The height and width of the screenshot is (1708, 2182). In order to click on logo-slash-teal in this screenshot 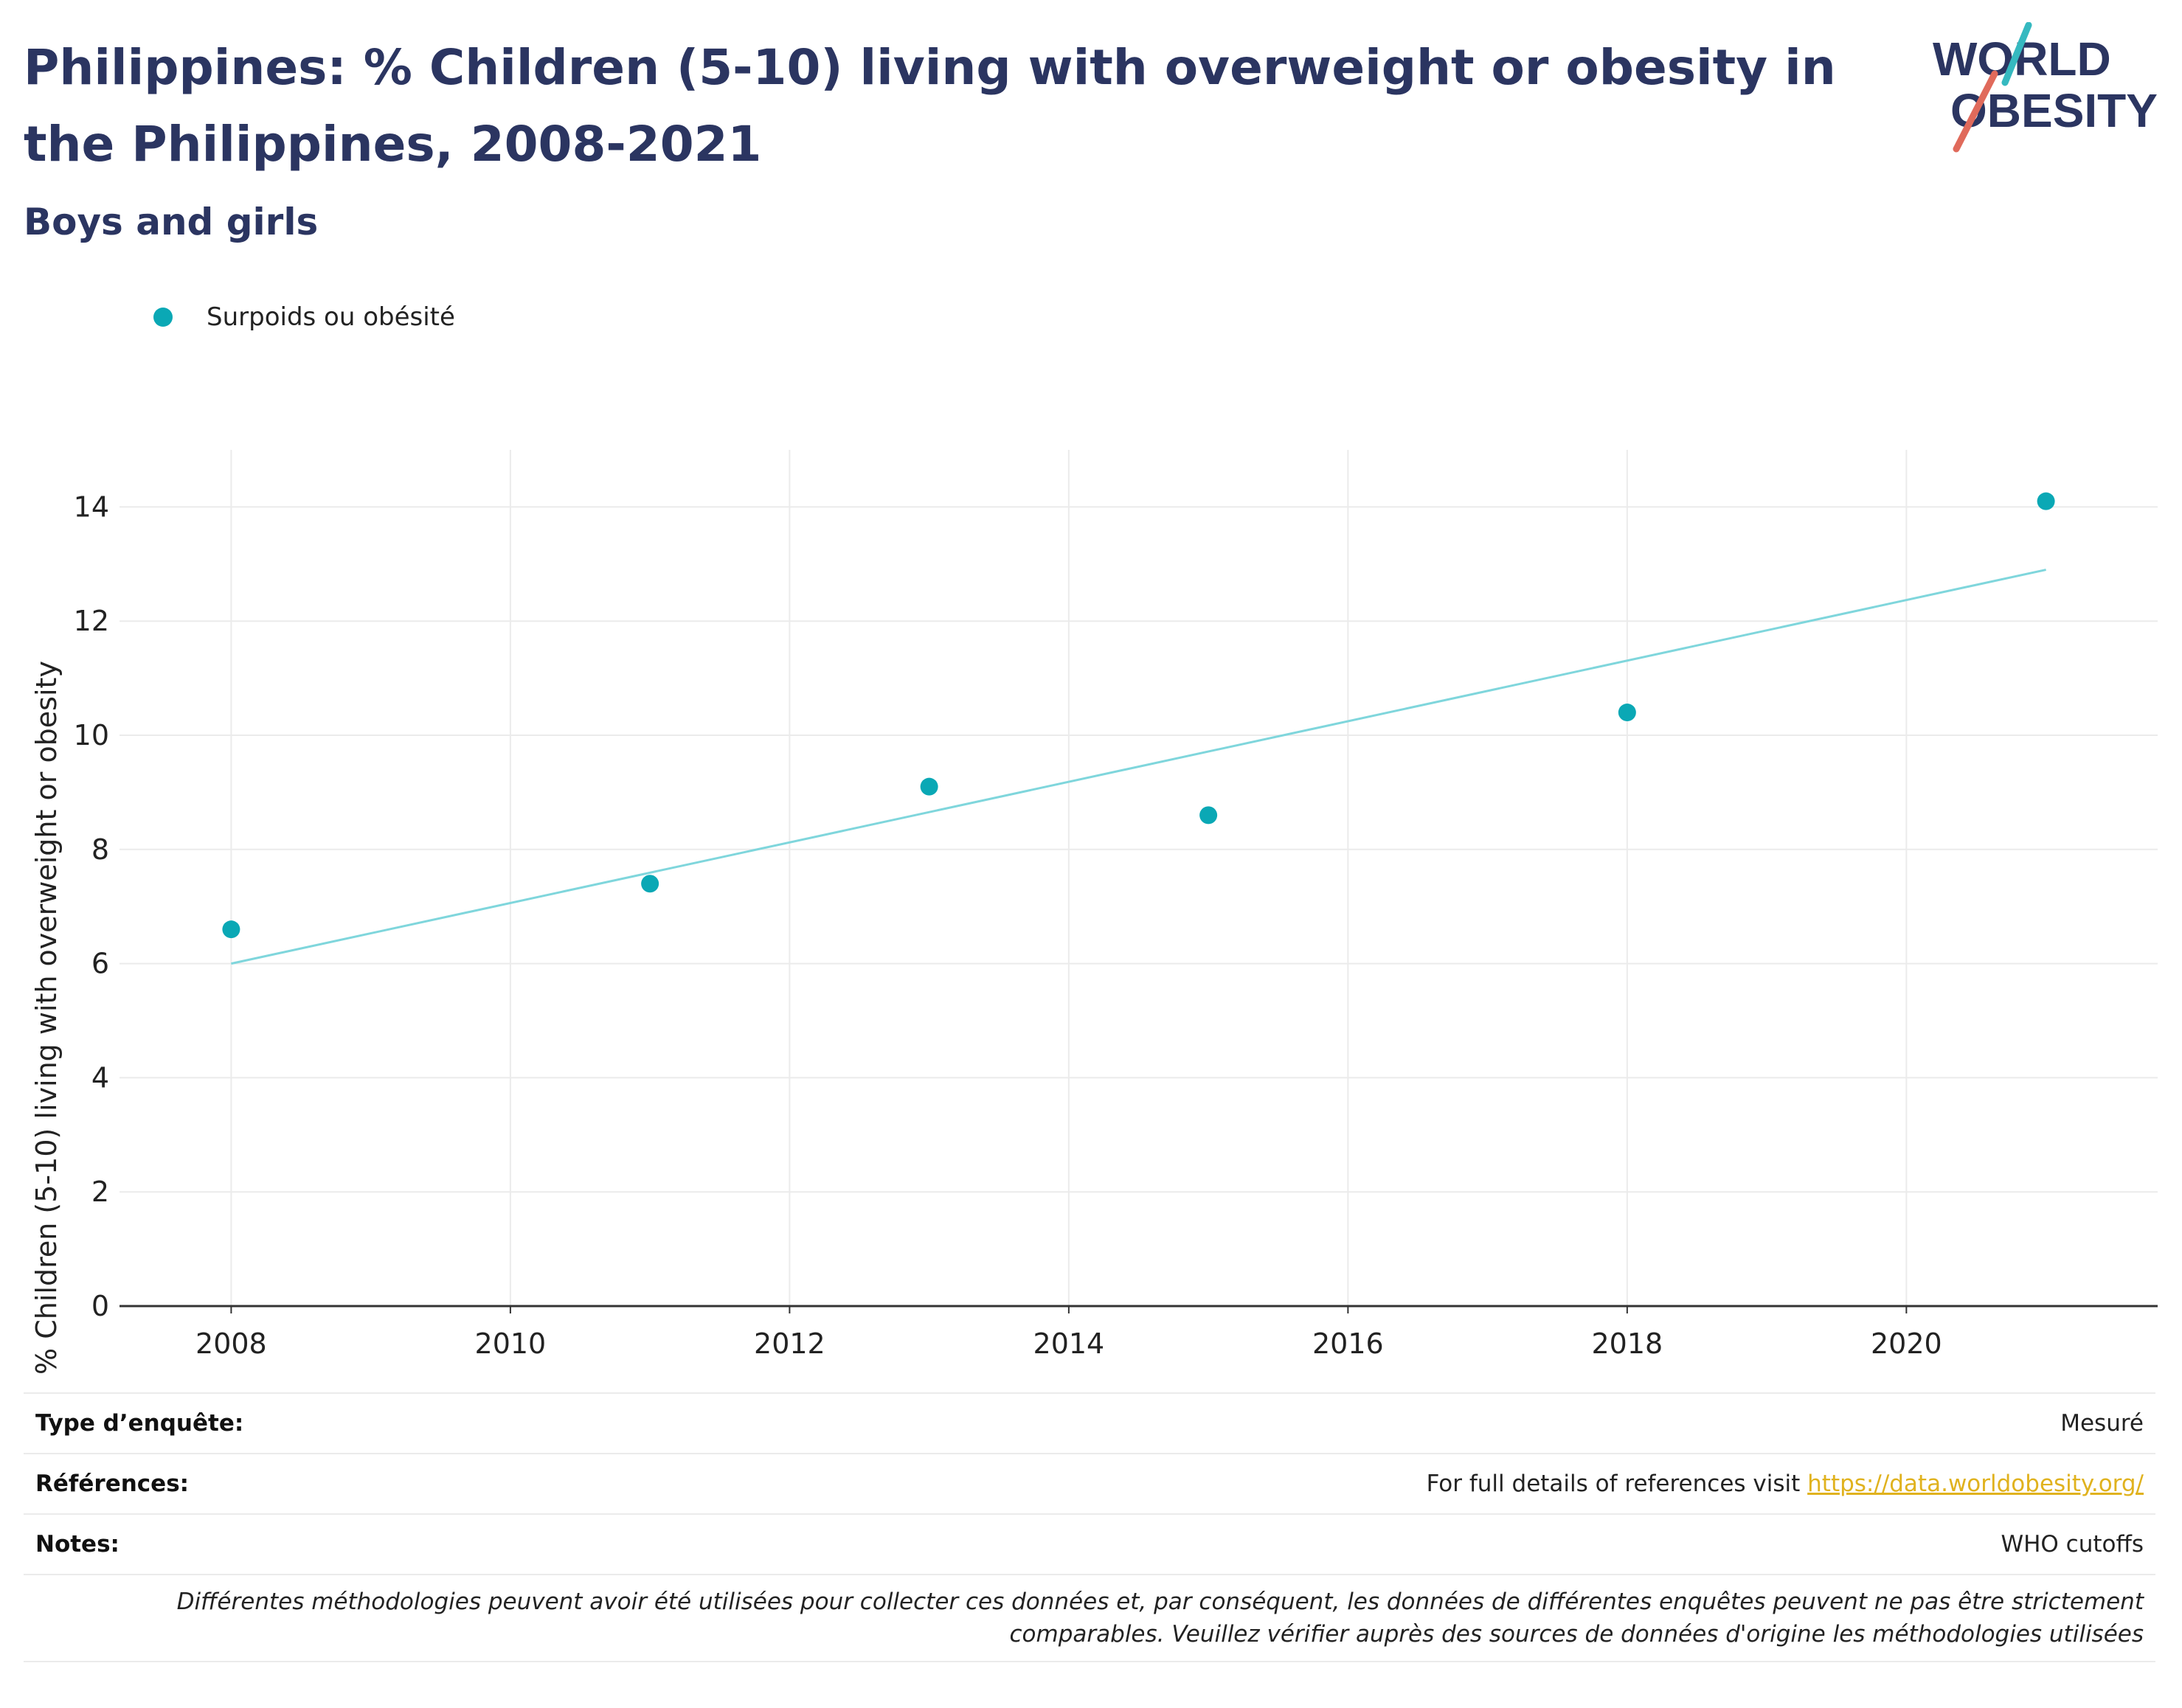, I will do `click(2016, 54)`.